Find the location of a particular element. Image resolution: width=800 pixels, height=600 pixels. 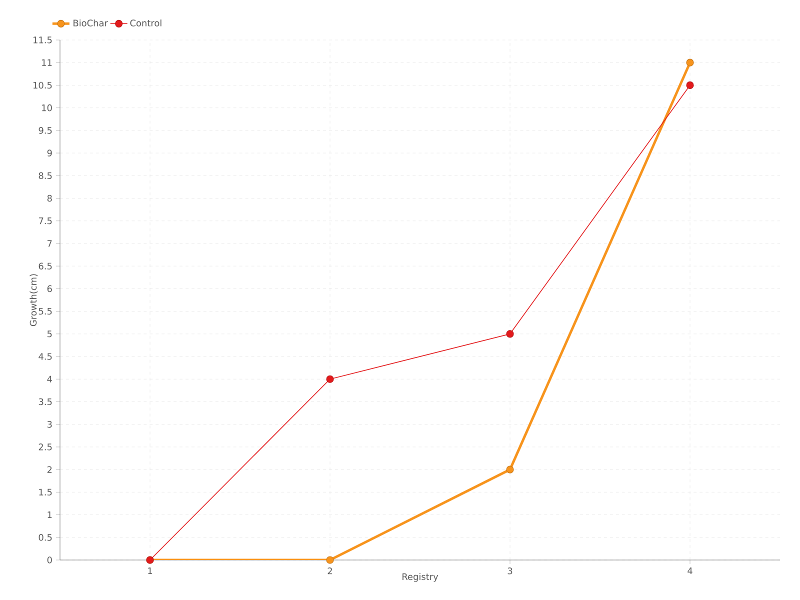

y-tick-label: 1.5 is located at coordinates (45, 492).